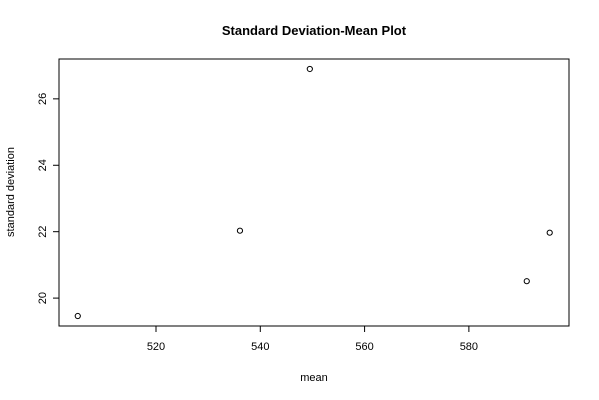 The width and height of the screenshot is (599, 400). What do you see at coordinates (43, 99) in the screenshot?
I see `y-tick-label: 26` at bounding box center [43, 99].